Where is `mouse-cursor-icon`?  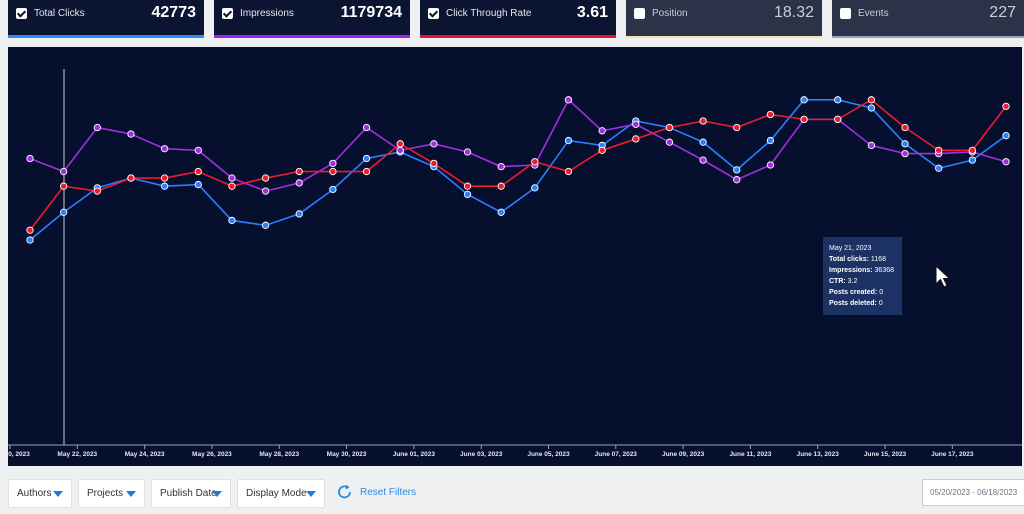
mouse-cursor-icon is located at coordinates (943, 276).